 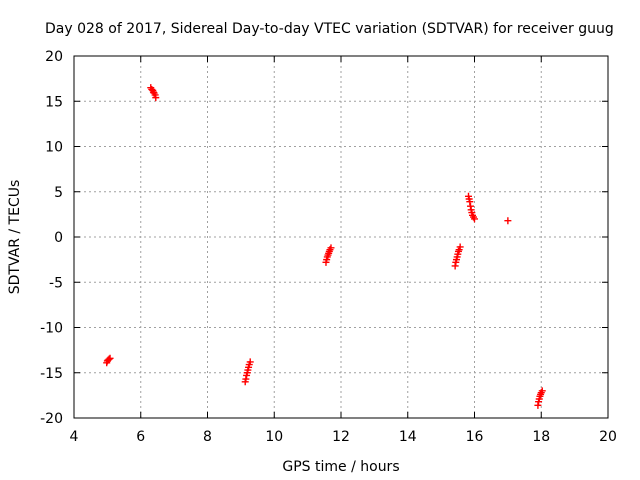 I want to click on x-tick-label: 6, so click(x=140, y=437).